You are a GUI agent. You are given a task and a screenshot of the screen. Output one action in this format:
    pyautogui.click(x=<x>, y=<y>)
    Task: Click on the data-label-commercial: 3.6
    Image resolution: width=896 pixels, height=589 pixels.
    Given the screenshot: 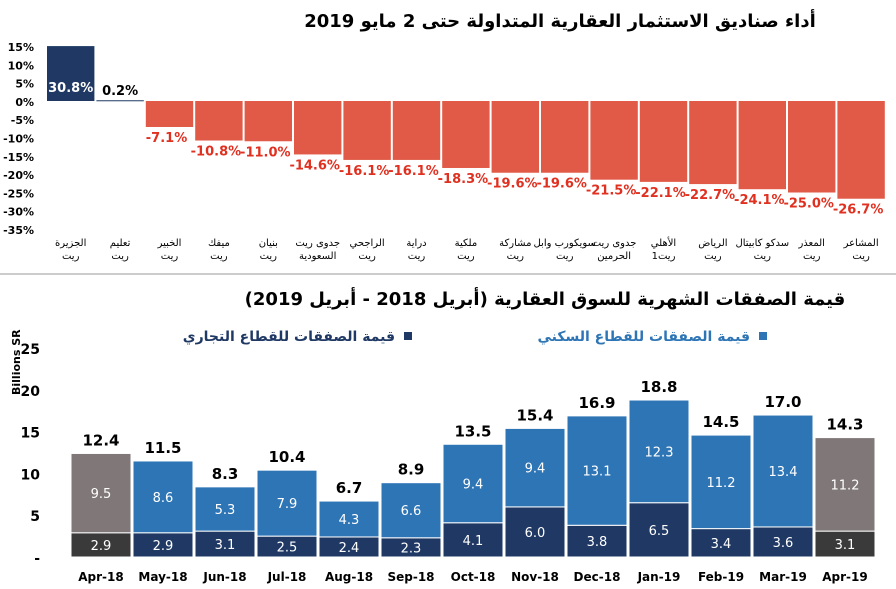 What is the action you would take?
    pyautogui.click(x=783, y=543)
    